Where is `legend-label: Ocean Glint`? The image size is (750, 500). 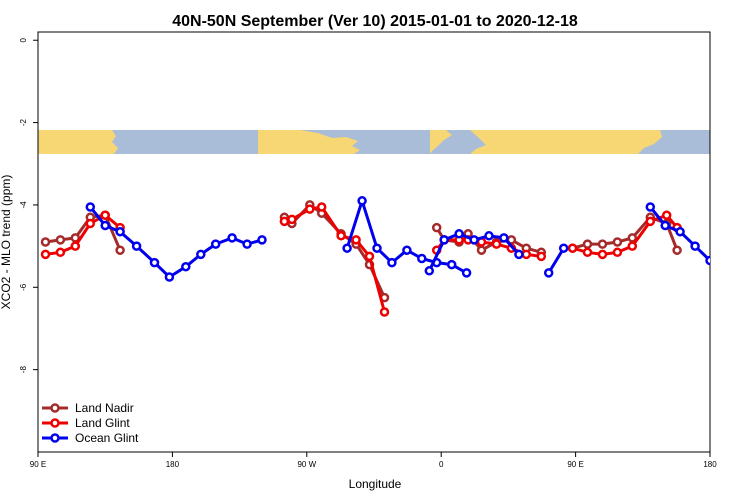 legend-label: Ocean Glint is located at coordinates (107, 438).